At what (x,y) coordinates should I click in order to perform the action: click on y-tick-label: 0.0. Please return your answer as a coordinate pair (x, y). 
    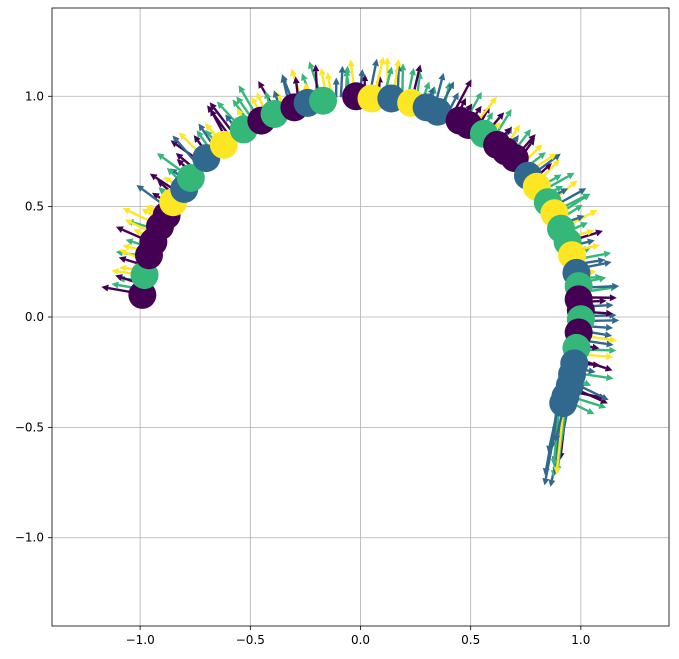
    Looking at the image, I should click on (34, 317).